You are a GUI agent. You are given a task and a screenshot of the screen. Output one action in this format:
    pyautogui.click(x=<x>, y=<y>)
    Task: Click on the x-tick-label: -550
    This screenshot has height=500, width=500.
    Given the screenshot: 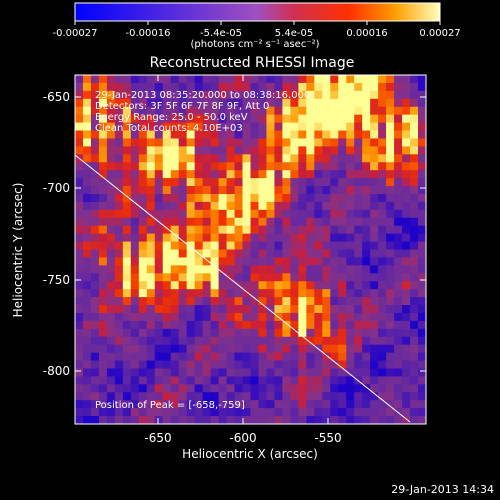 What is the action you would take?
    pyautogui.click(x=327, y=438)
    